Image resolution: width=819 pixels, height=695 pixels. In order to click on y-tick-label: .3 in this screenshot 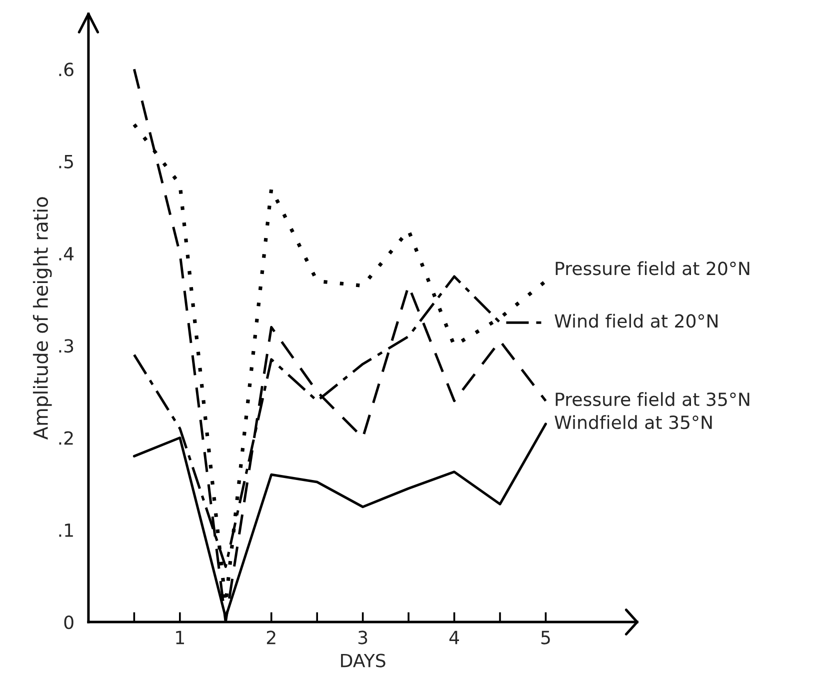, I will do `click(66, 346)`.